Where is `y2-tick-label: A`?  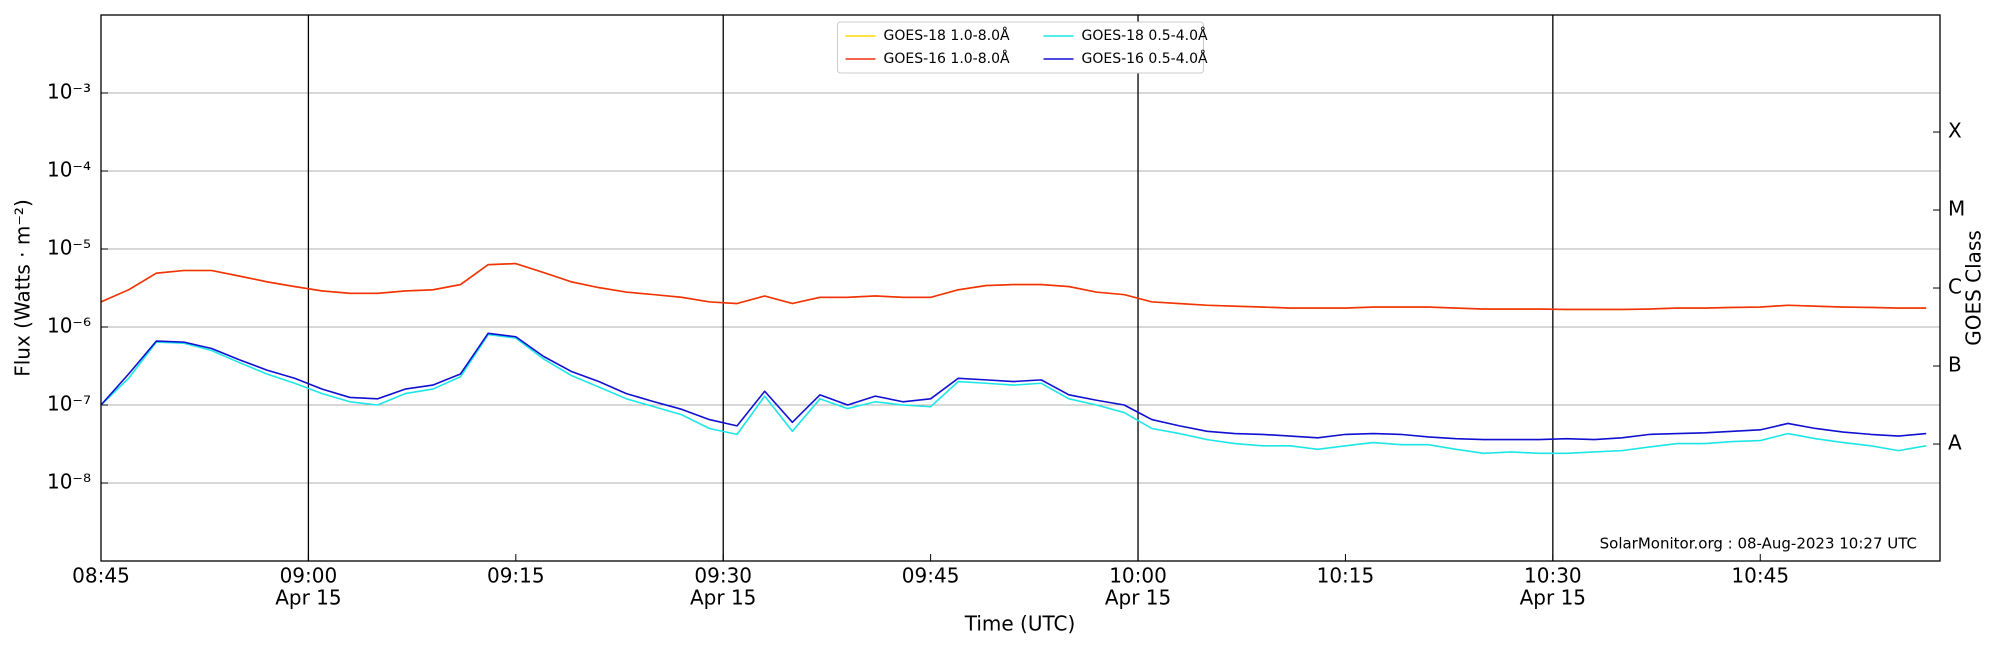
y2-tick-label: A is located at coordinates (1955, 443).